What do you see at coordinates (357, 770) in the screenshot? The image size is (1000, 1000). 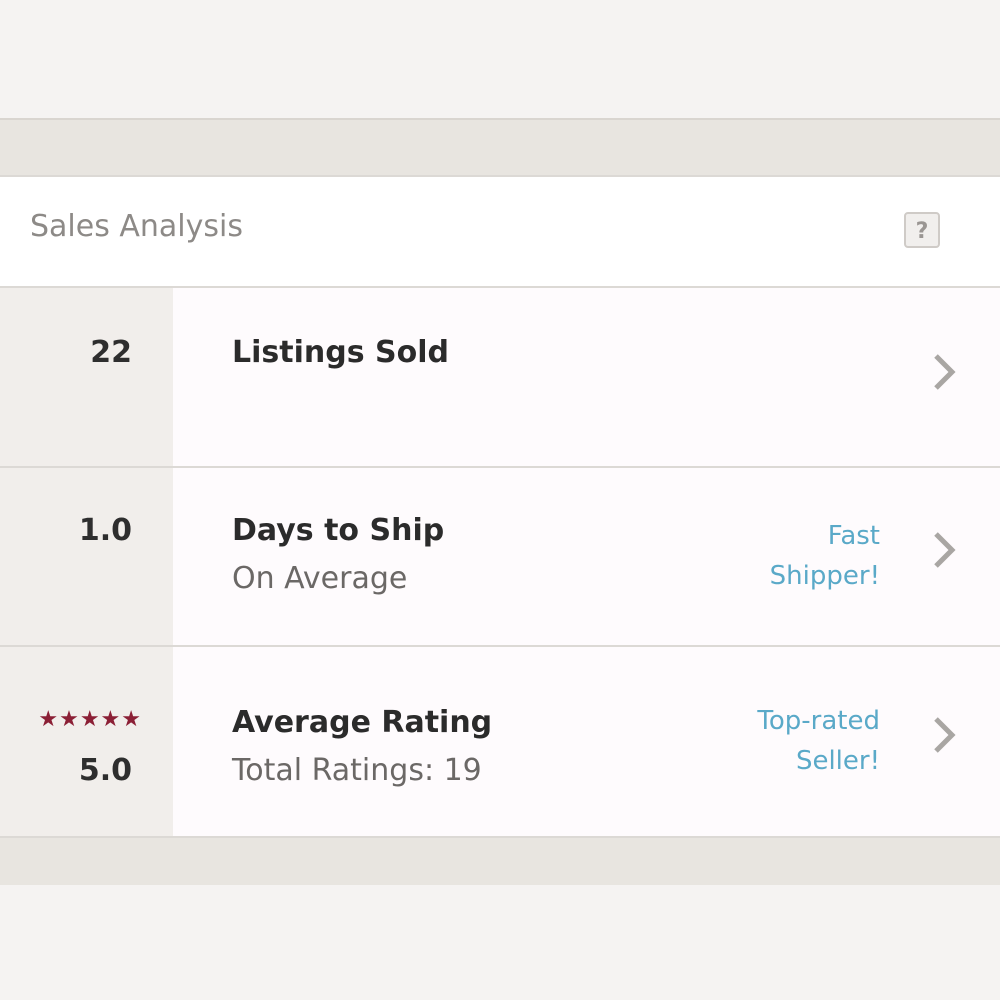 I see `stat-subtitle: Total Ratings: 19` at bounding box center [357, 770].